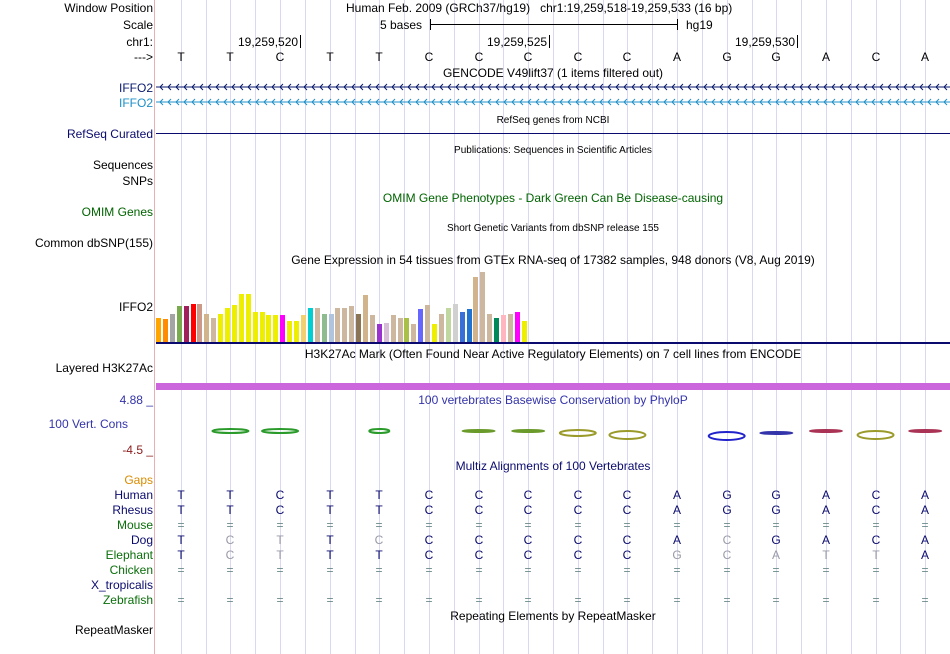 The height and width of the screenshot is (654, 950). Describe the element at coordinates (139, 42) in the screenshot. I see `chrom-label: chr1:` at that location.